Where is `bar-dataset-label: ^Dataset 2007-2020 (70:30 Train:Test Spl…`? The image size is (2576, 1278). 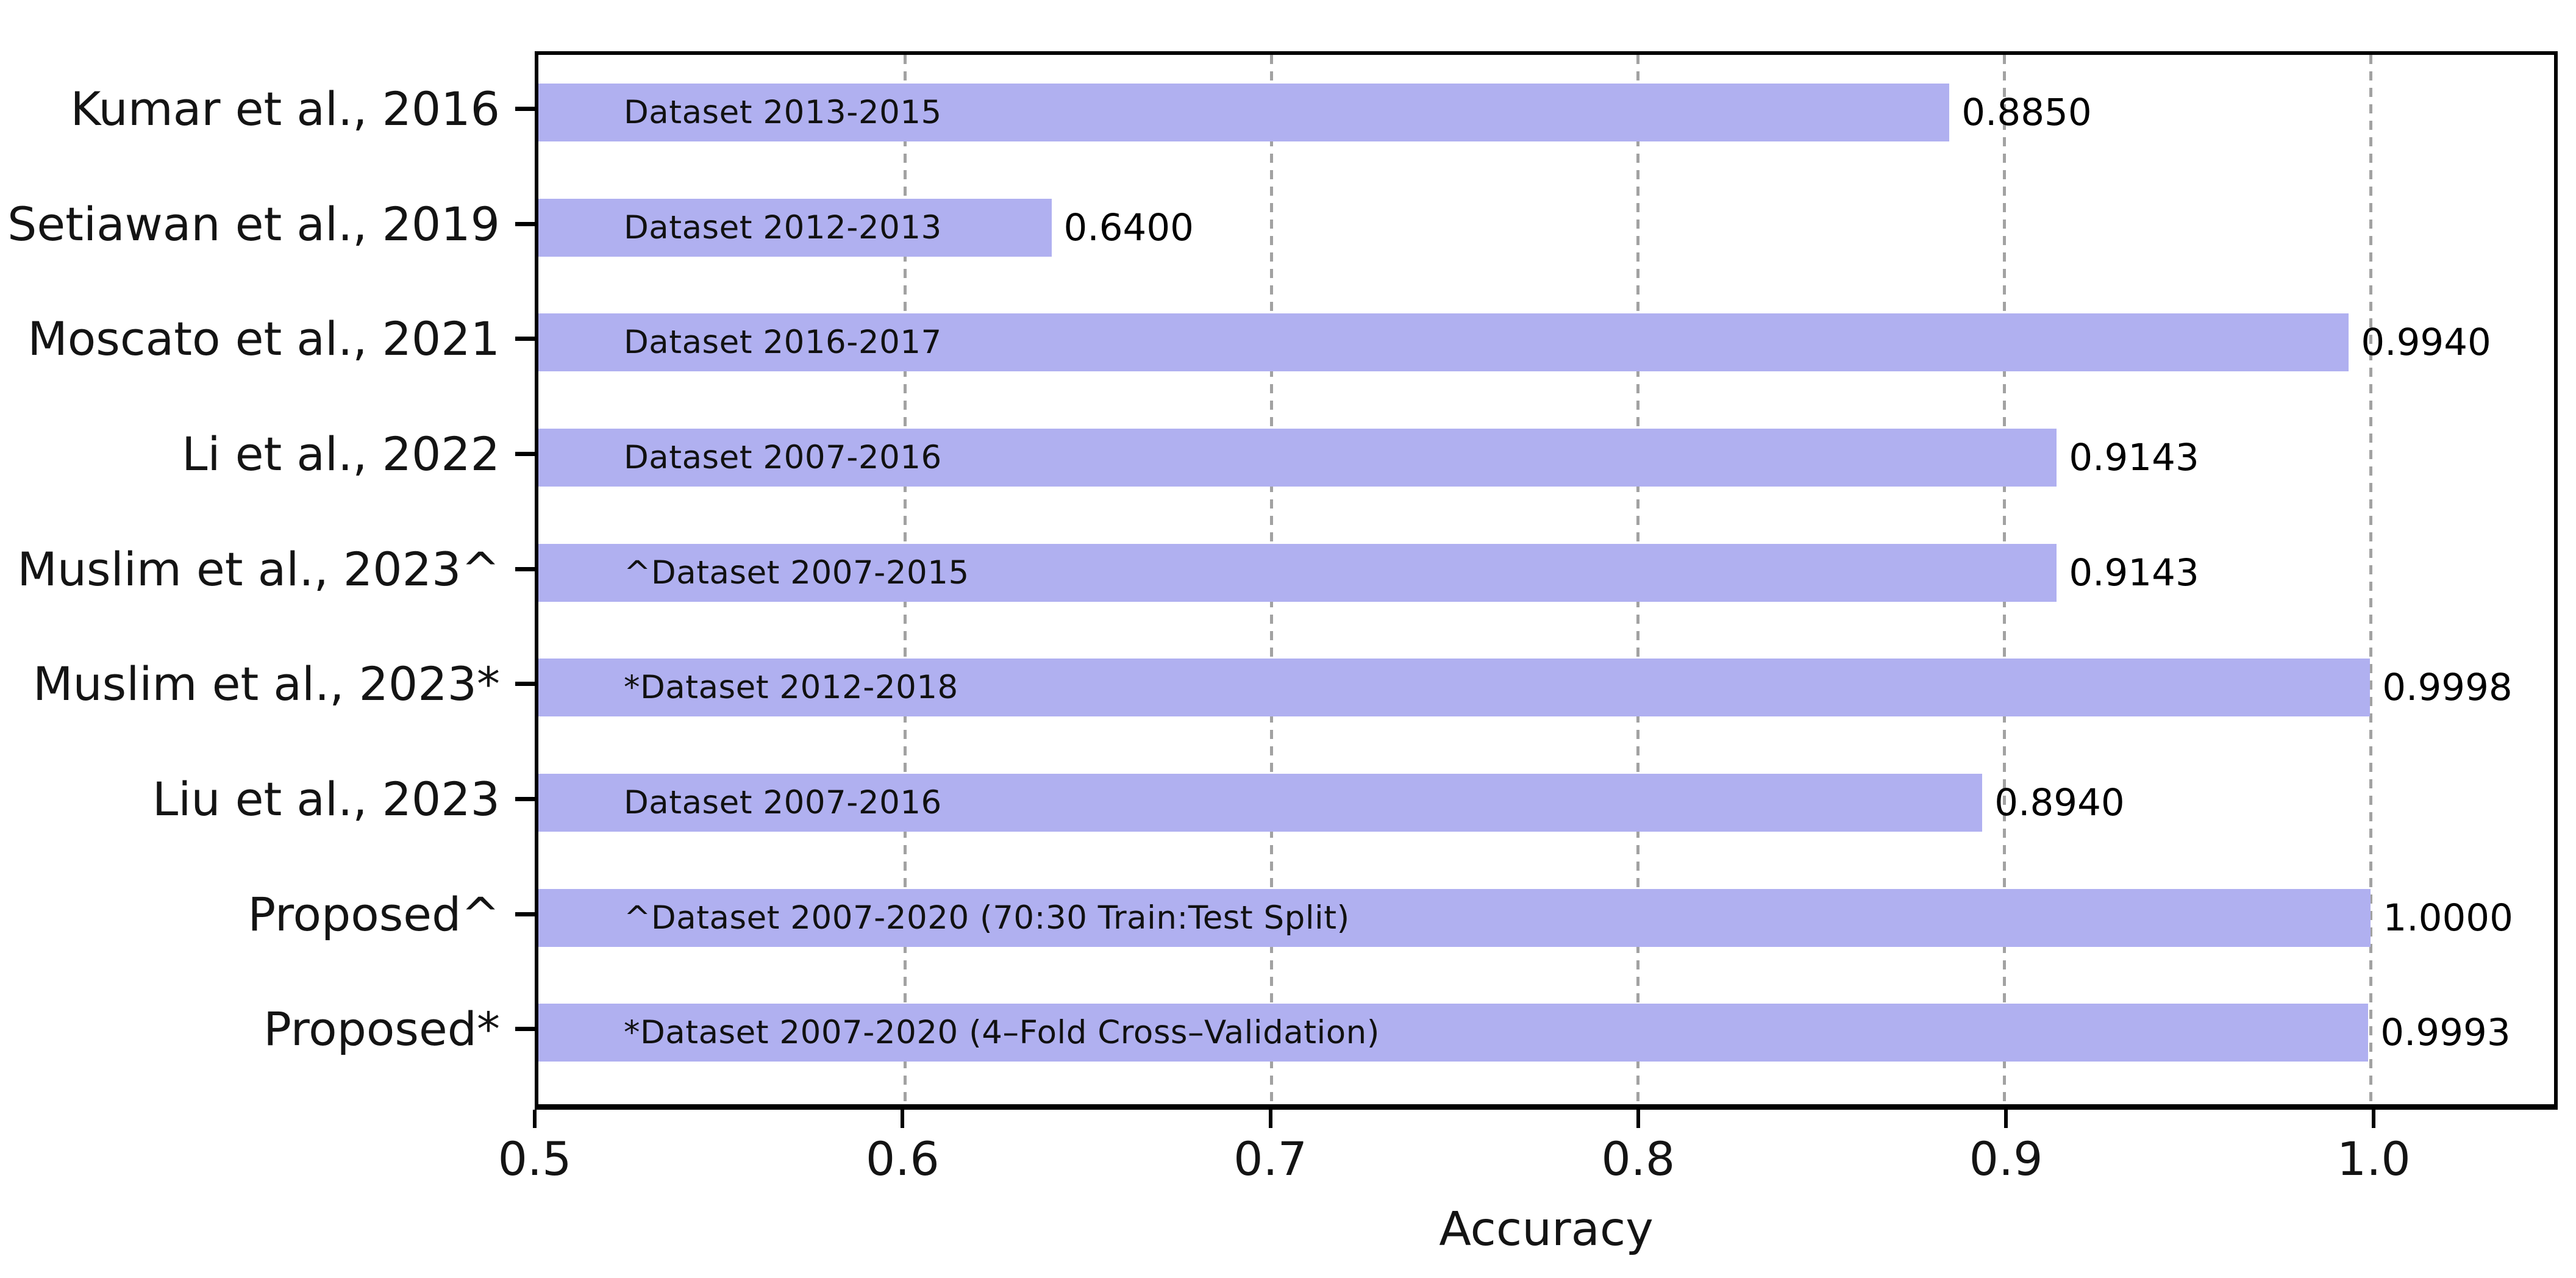 bar-dataset-label: ^Dataset 2007-2020 (70:30 Train:Test Spl… is located at coordinates (987, 918).